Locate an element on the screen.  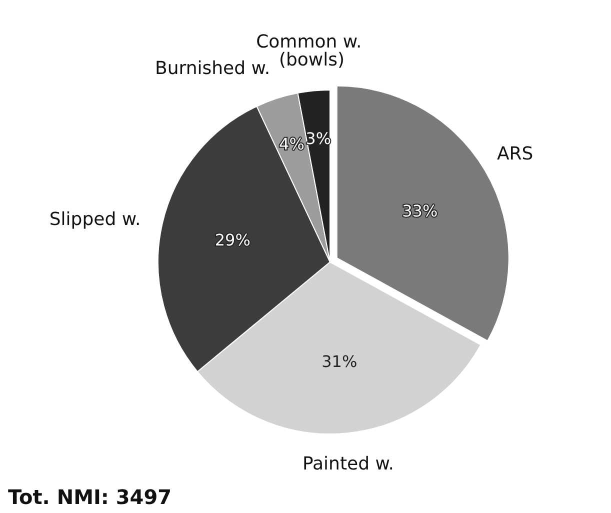
slice-label: Slipped w. is located at coordinates (95, 219).